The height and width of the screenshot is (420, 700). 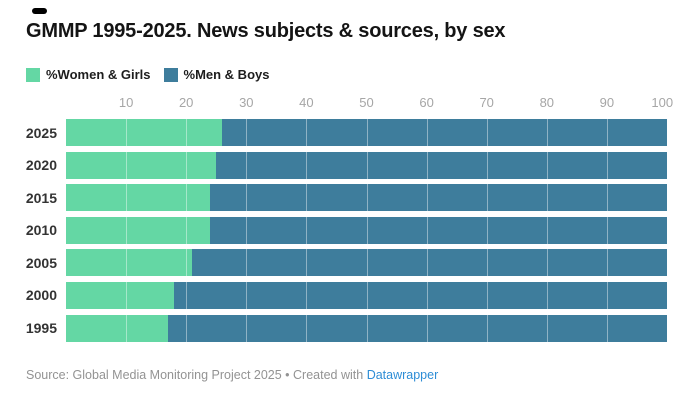 I want to click on bar-row: 1995, so click(x=350, y=328).